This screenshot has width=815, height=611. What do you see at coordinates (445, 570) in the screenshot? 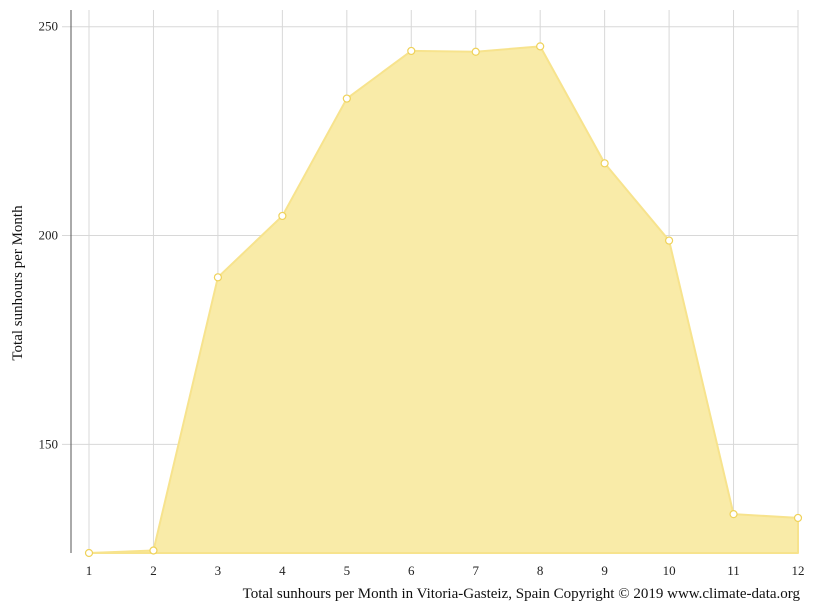
I see `x-tick-labels: 1 2 3 4 5 6 7 8 9 10 11 12` at bounding box center [445, 570].